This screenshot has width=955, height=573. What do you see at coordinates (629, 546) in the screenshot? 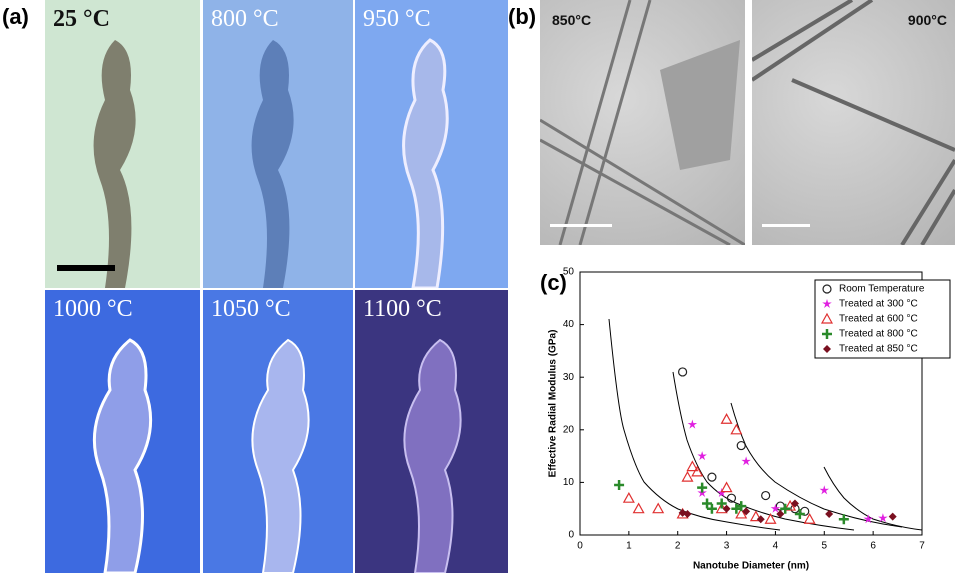
I see `x-tick-label: 1` at bounding box center [629, 546].